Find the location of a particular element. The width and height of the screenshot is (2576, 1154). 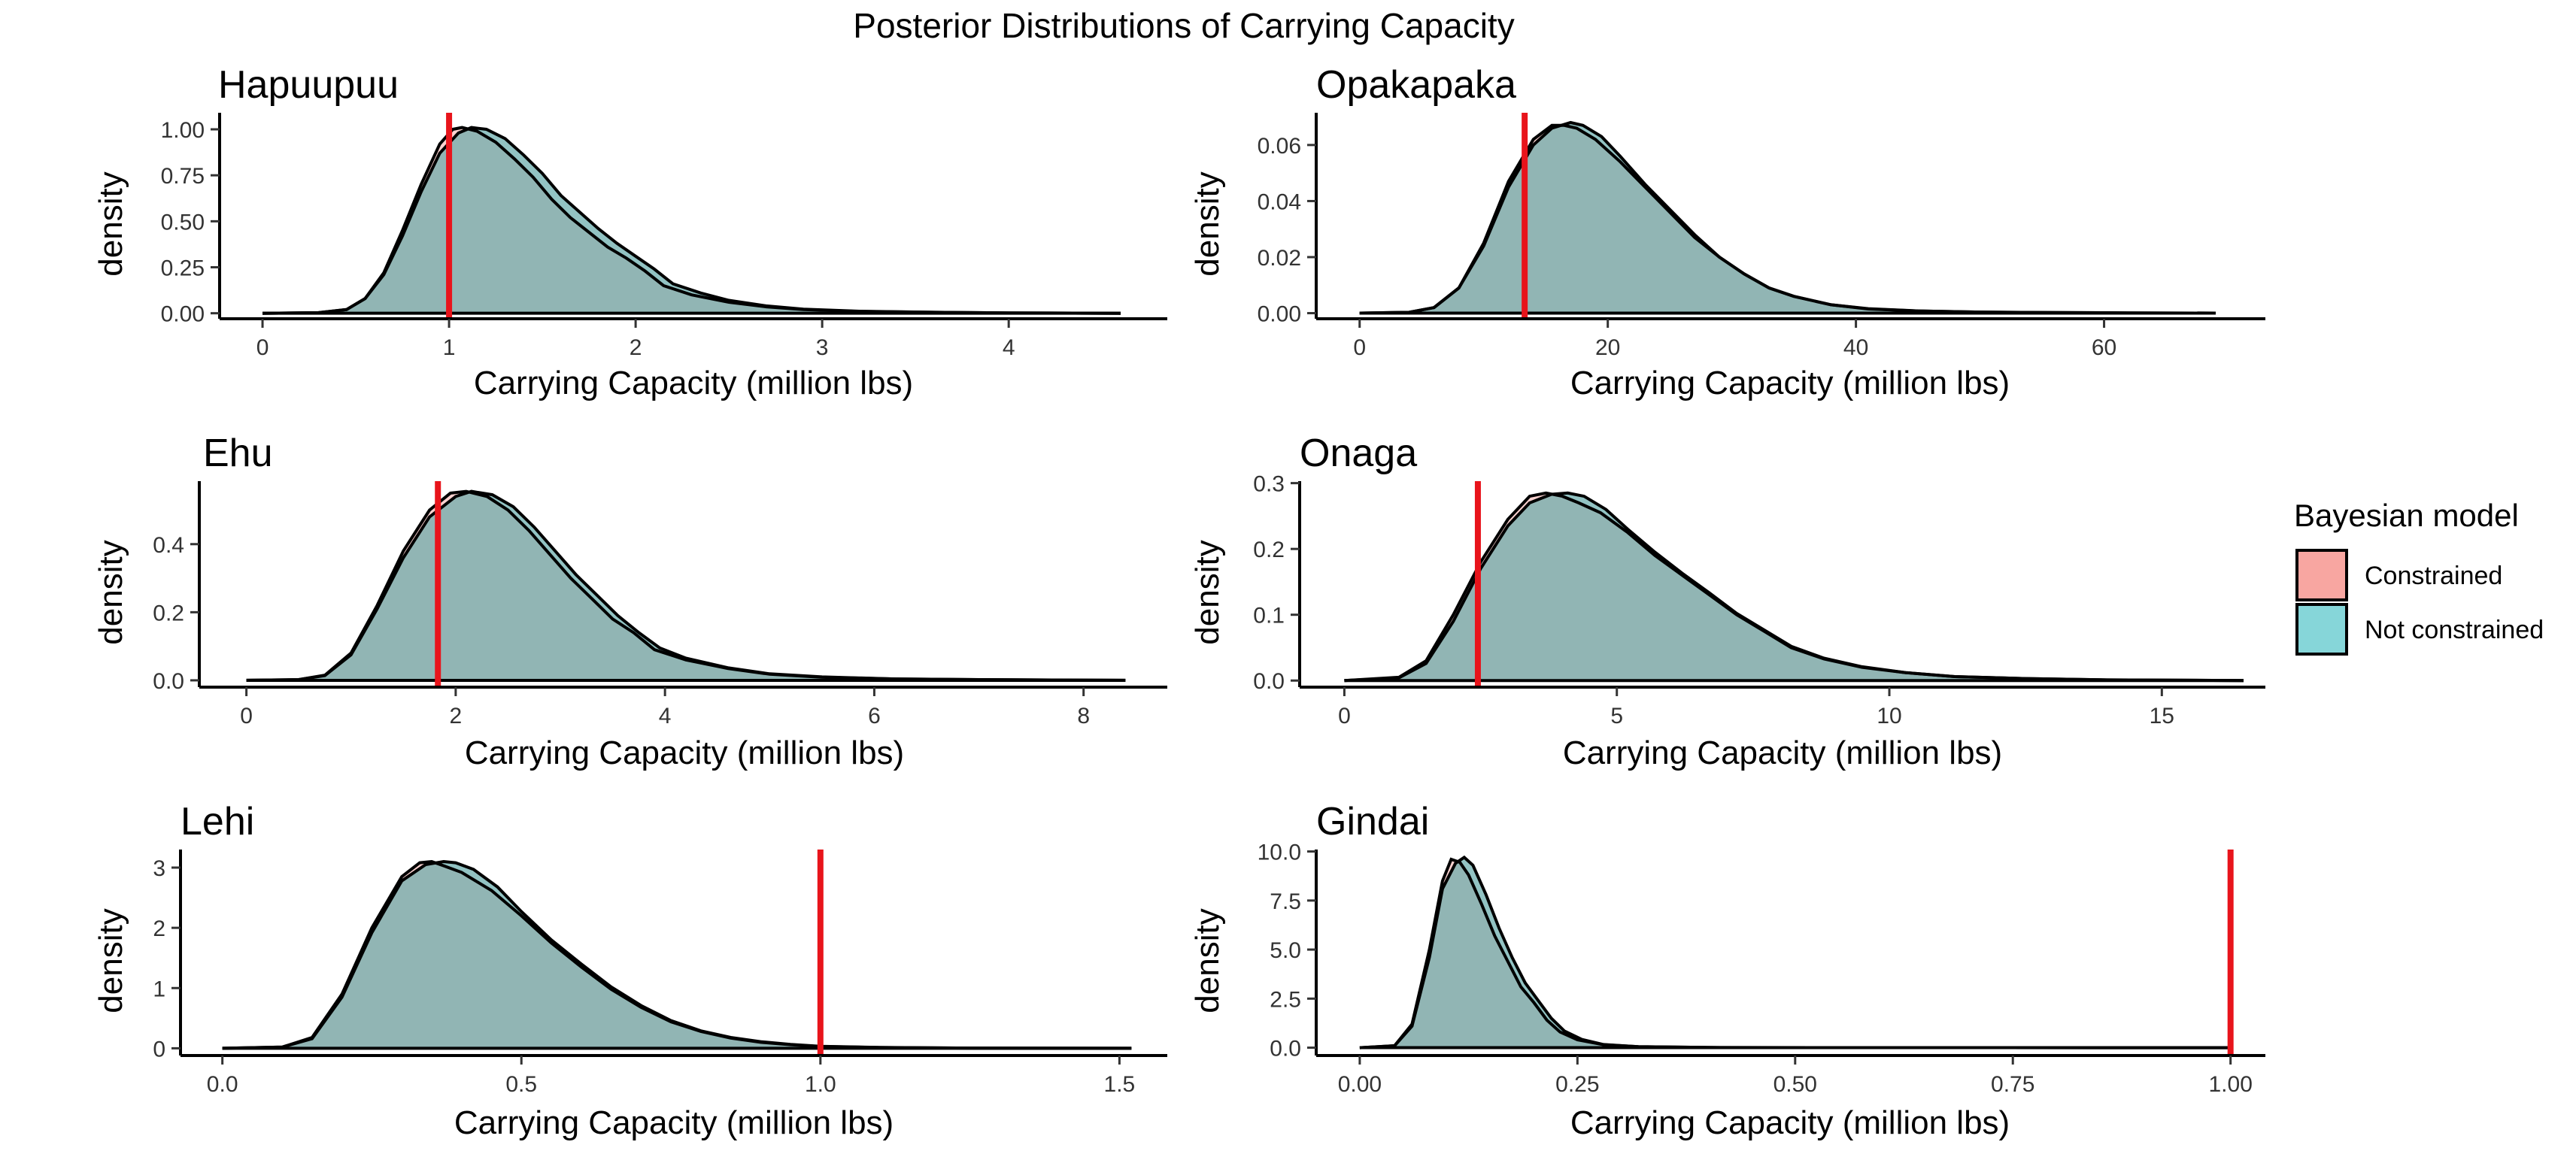

x-tick-label: 1.0 is located at coordinates (820, 1084).